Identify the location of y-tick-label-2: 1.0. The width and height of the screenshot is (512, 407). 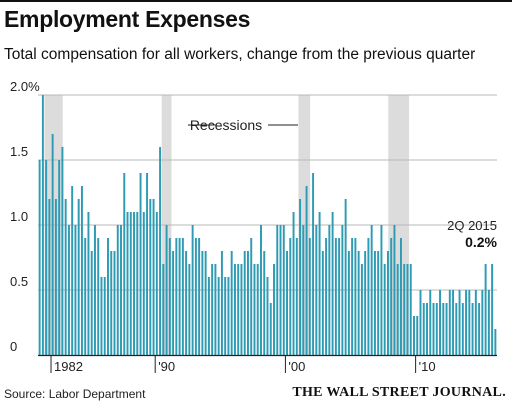
(19, 216).